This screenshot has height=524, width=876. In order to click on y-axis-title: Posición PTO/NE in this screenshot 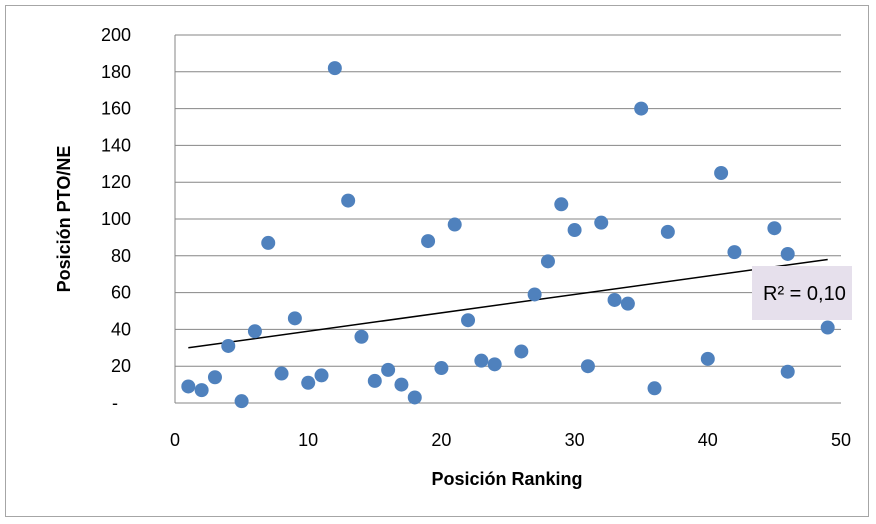, I will do `click(64, 219)`.